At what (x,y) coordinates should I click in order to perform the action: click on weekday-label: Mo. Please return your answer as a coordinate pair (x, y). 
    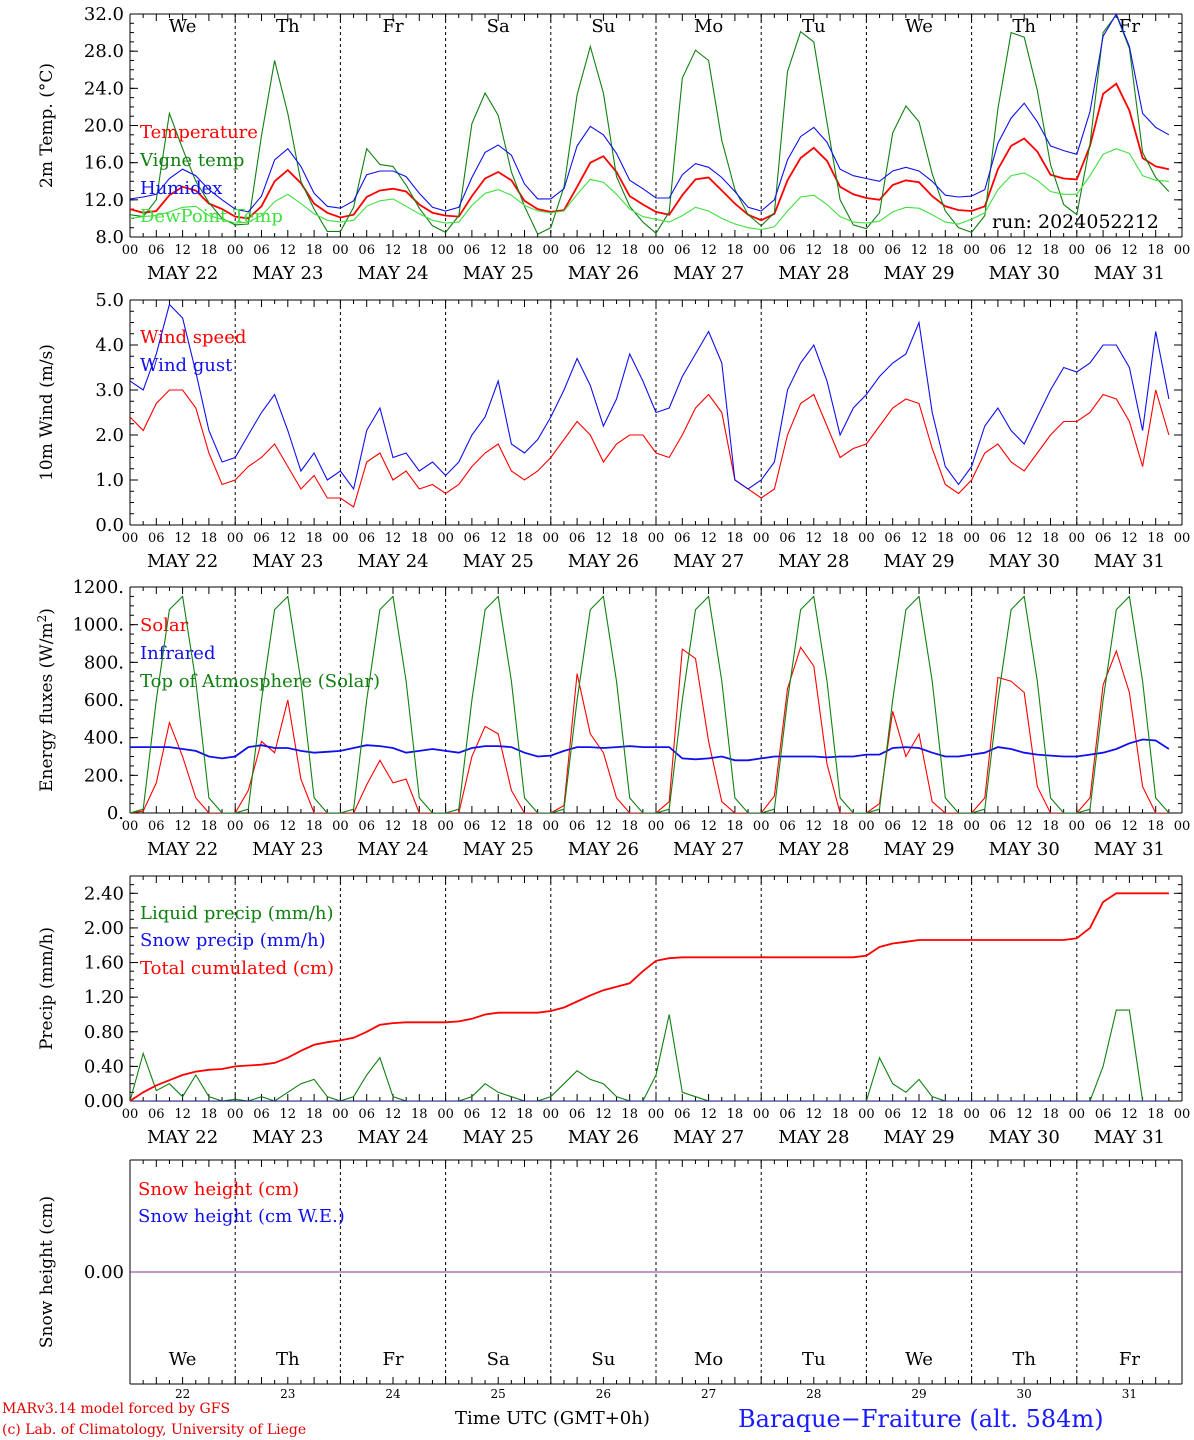
    Looking at the image, I should click on (708, 1359).